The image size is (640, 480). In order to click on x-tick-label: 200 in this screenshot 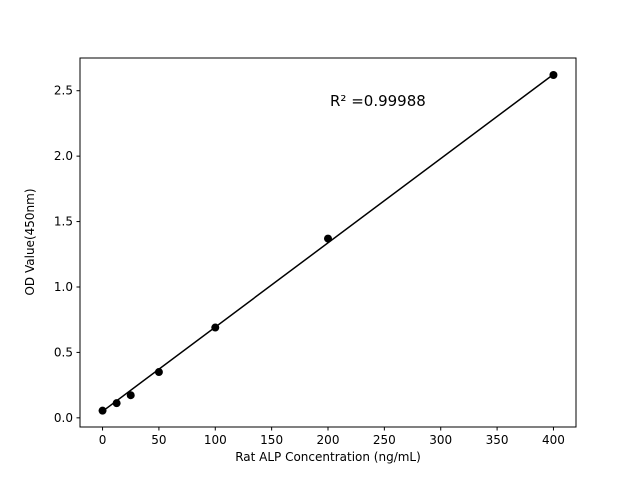, I will do `click(328, 440)`.